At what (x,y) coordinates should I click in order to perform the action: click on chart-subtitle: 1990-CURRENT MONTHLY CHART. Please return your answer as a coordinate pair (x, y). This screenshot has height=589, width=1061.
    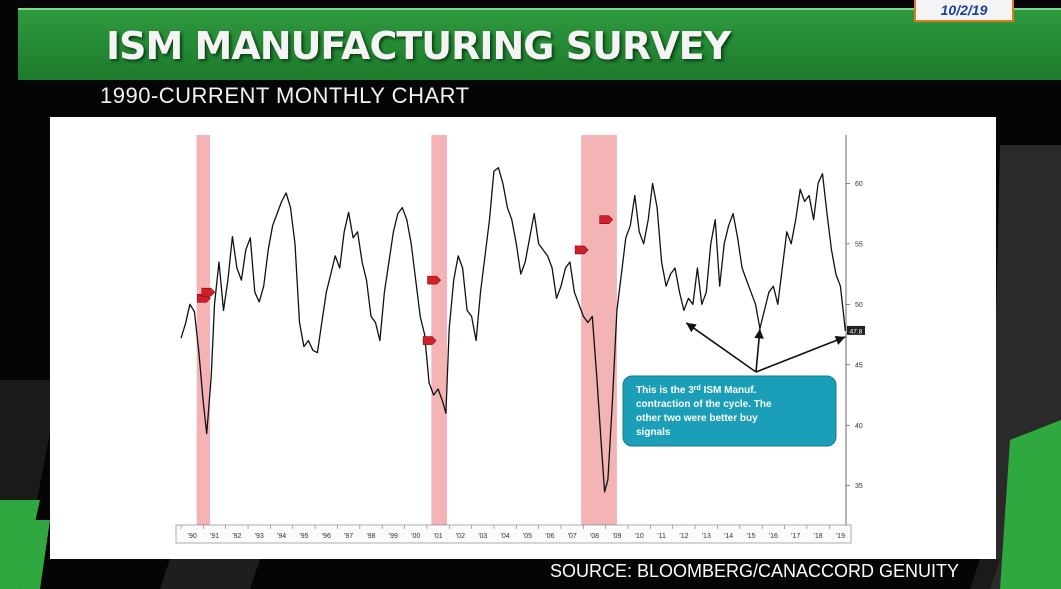
    Looking at the image, I should click on (285, 95).